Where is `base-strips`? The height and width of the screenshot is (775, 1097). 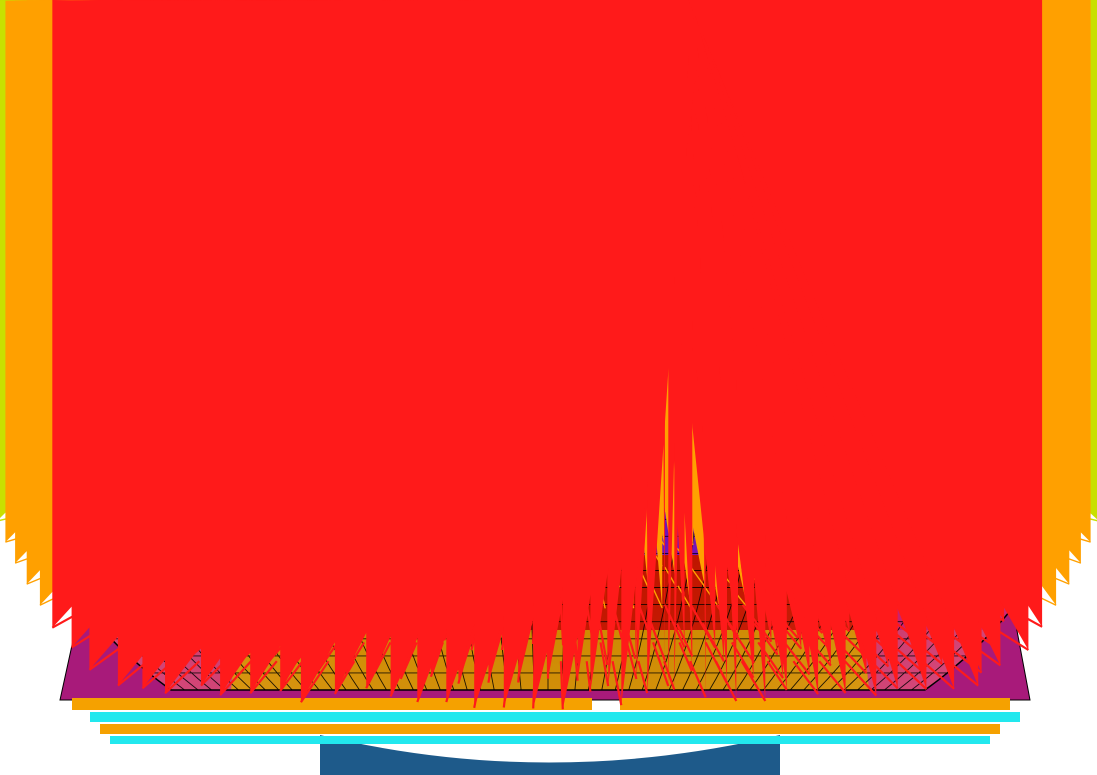
base-strips is located at coordinates (546, 721).